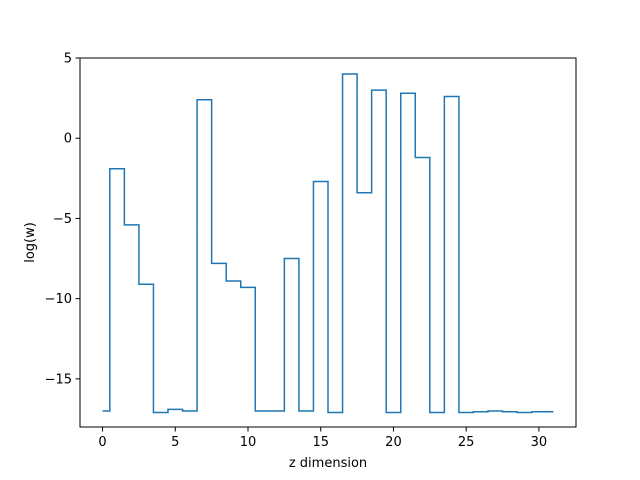  I want to click on y-tick-label: 5, so click(68, 59).